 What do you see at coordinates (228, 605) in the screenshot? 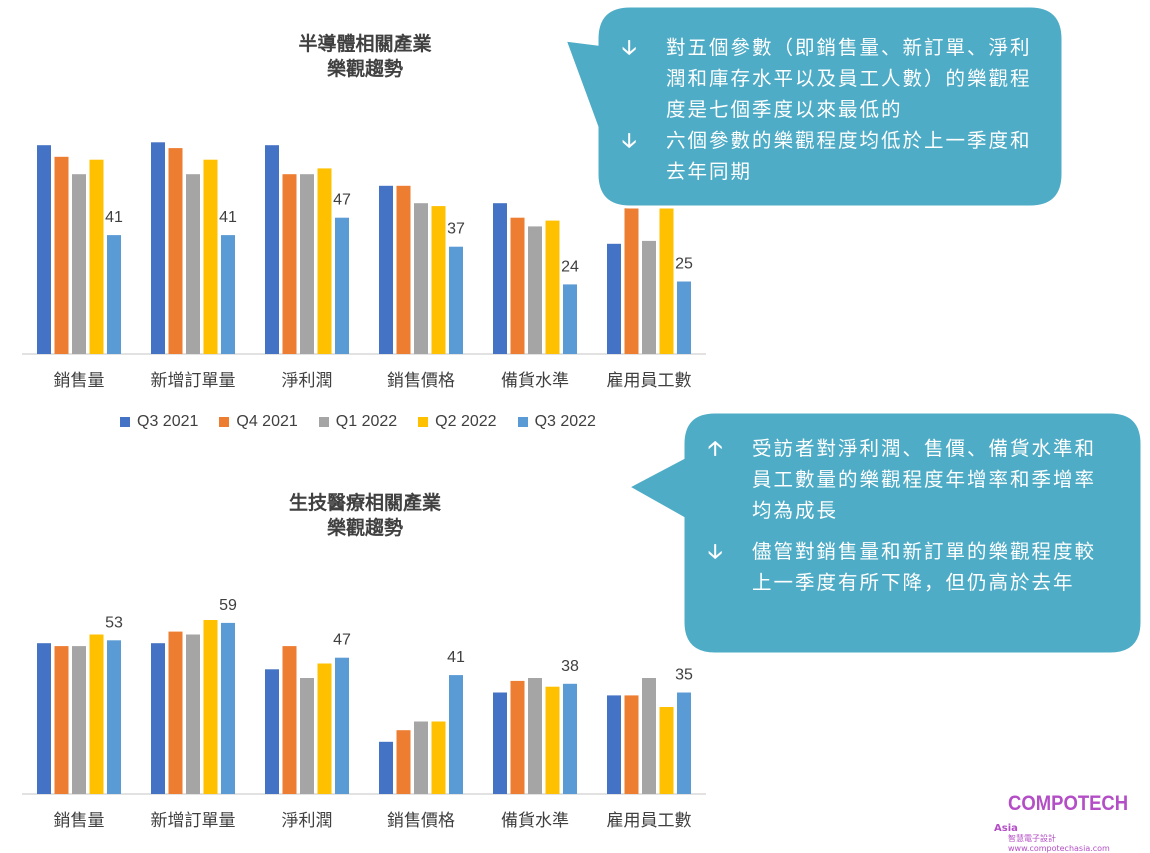
I see `data-label: 59` at bounding box center [228, 605].